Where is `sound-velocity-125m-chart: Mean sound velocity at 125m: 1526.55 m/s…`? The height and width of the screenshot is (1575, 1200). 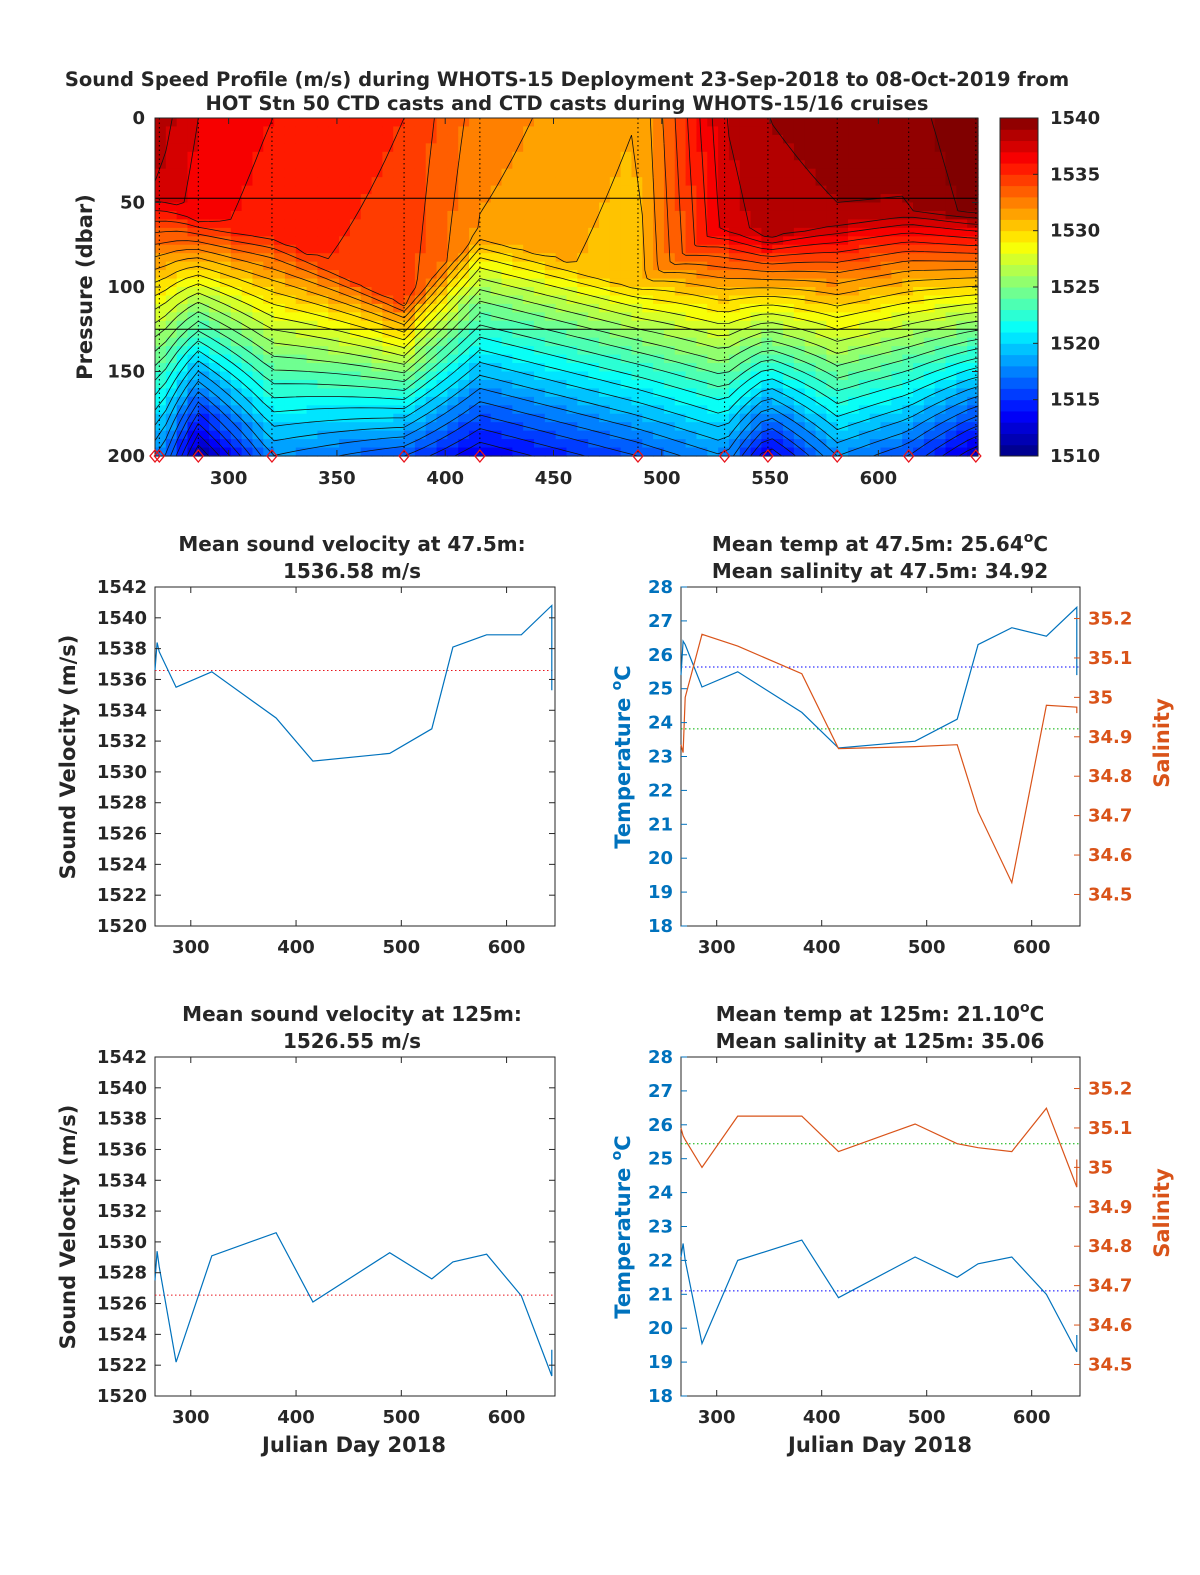
sound-velocity-125m-chart: Mean sound velocity at 125m: 1526.55 m/s… is located at coordinates (306, 1229).